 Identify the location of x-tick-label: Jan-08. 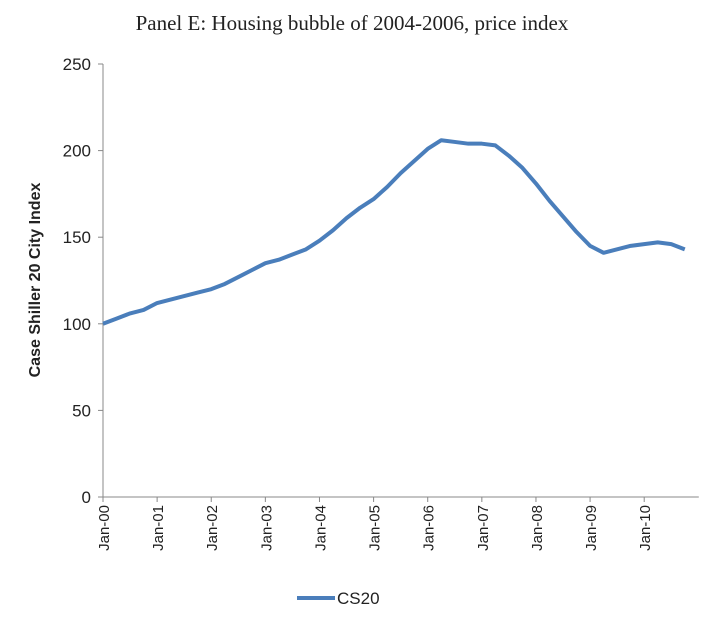
(537, 528).